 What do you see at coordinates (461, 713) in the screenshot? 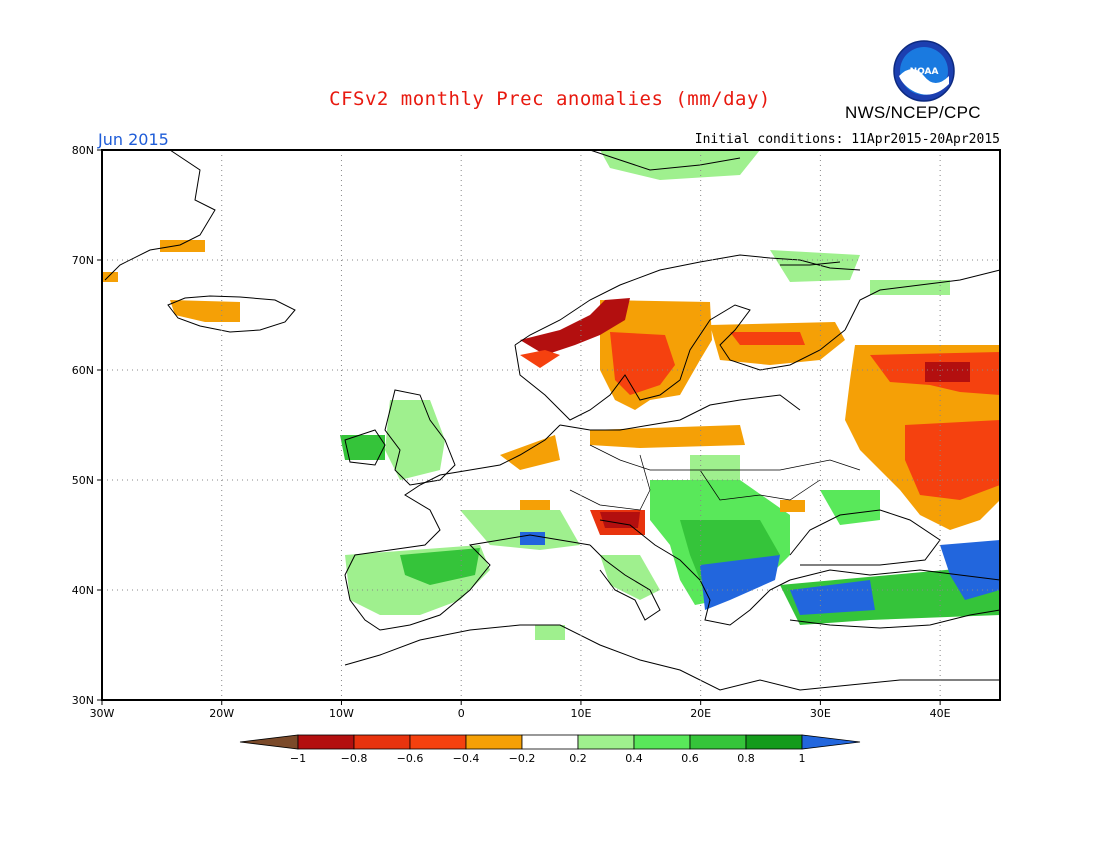
I see `lon-tick-label: 0` at bounding box center [461, 713].